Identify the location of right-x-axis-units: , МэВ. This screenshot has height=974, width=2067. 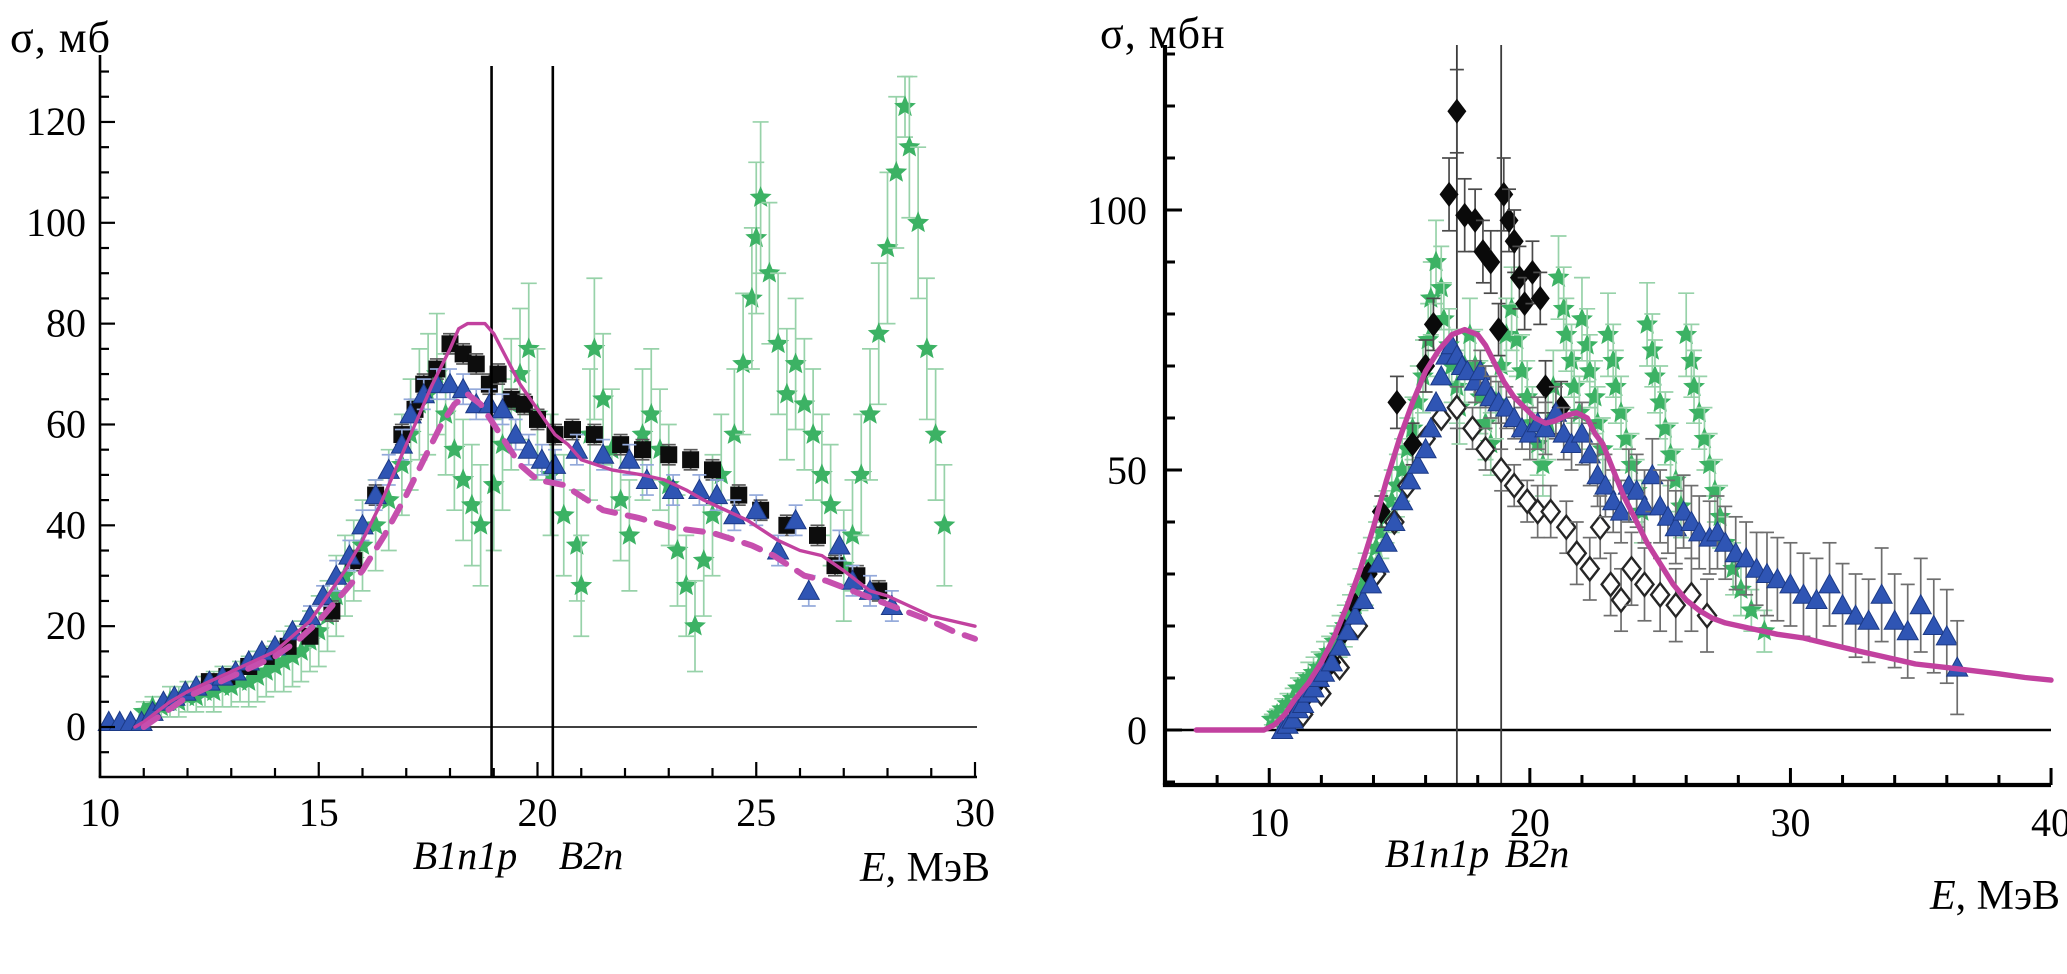
(2007, 896).